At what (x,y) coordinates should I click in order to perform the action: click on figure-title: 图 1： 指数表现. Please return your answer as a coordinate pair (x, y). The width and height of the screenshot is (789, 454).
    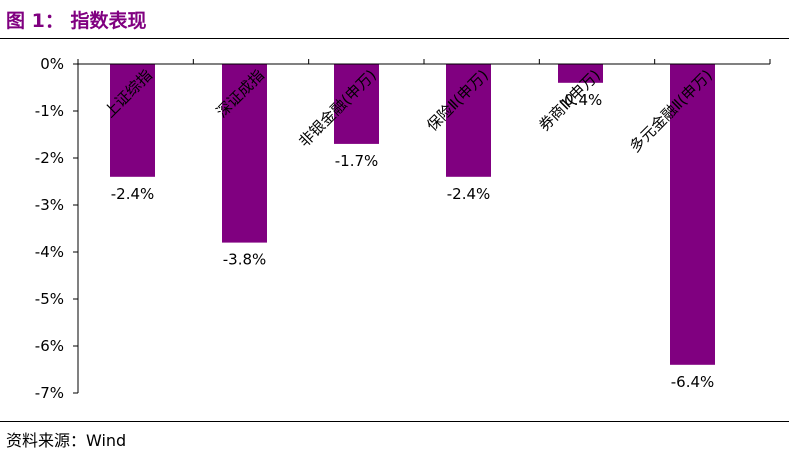
    Looking at the image, I should click on (76, 21).